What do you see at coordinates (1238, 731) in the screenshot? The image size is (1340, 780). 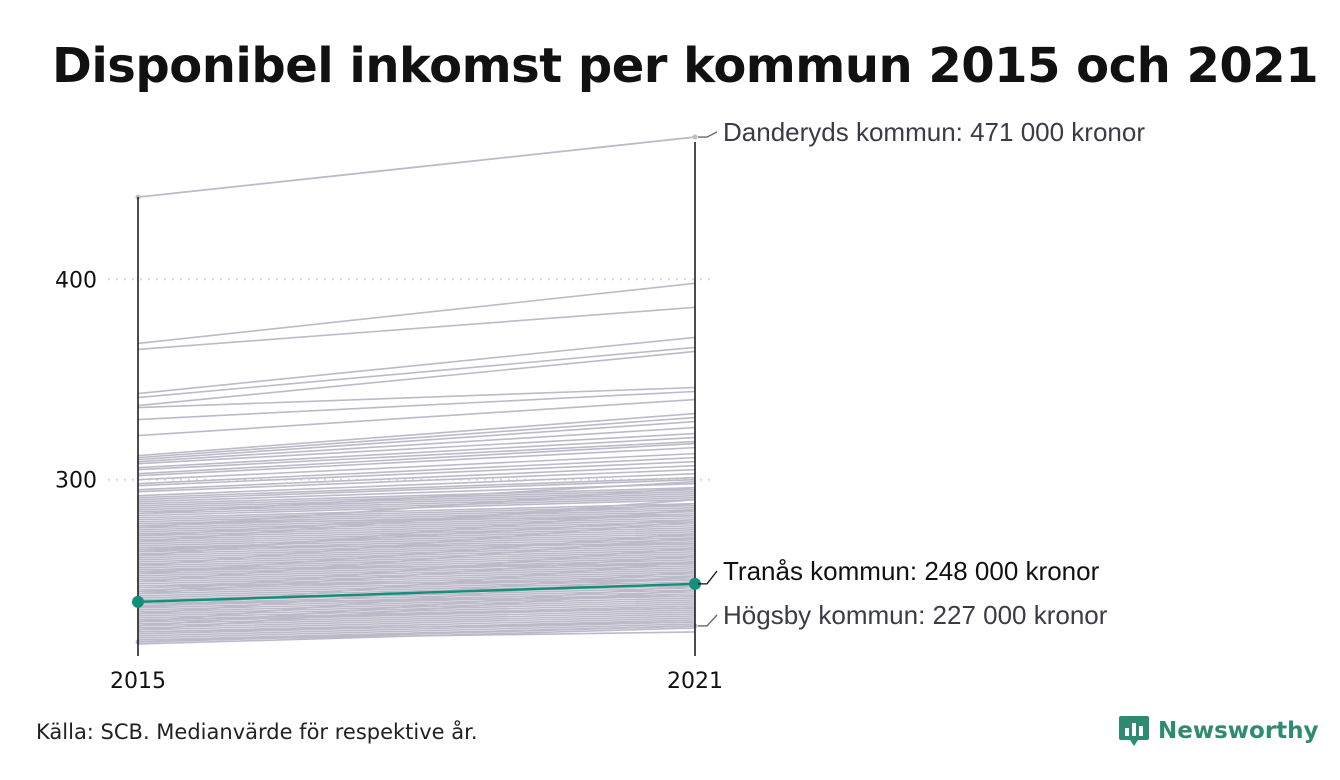 I see `newsworthy-logo-text: Newsworthy` at bounding box center [1238, 731].